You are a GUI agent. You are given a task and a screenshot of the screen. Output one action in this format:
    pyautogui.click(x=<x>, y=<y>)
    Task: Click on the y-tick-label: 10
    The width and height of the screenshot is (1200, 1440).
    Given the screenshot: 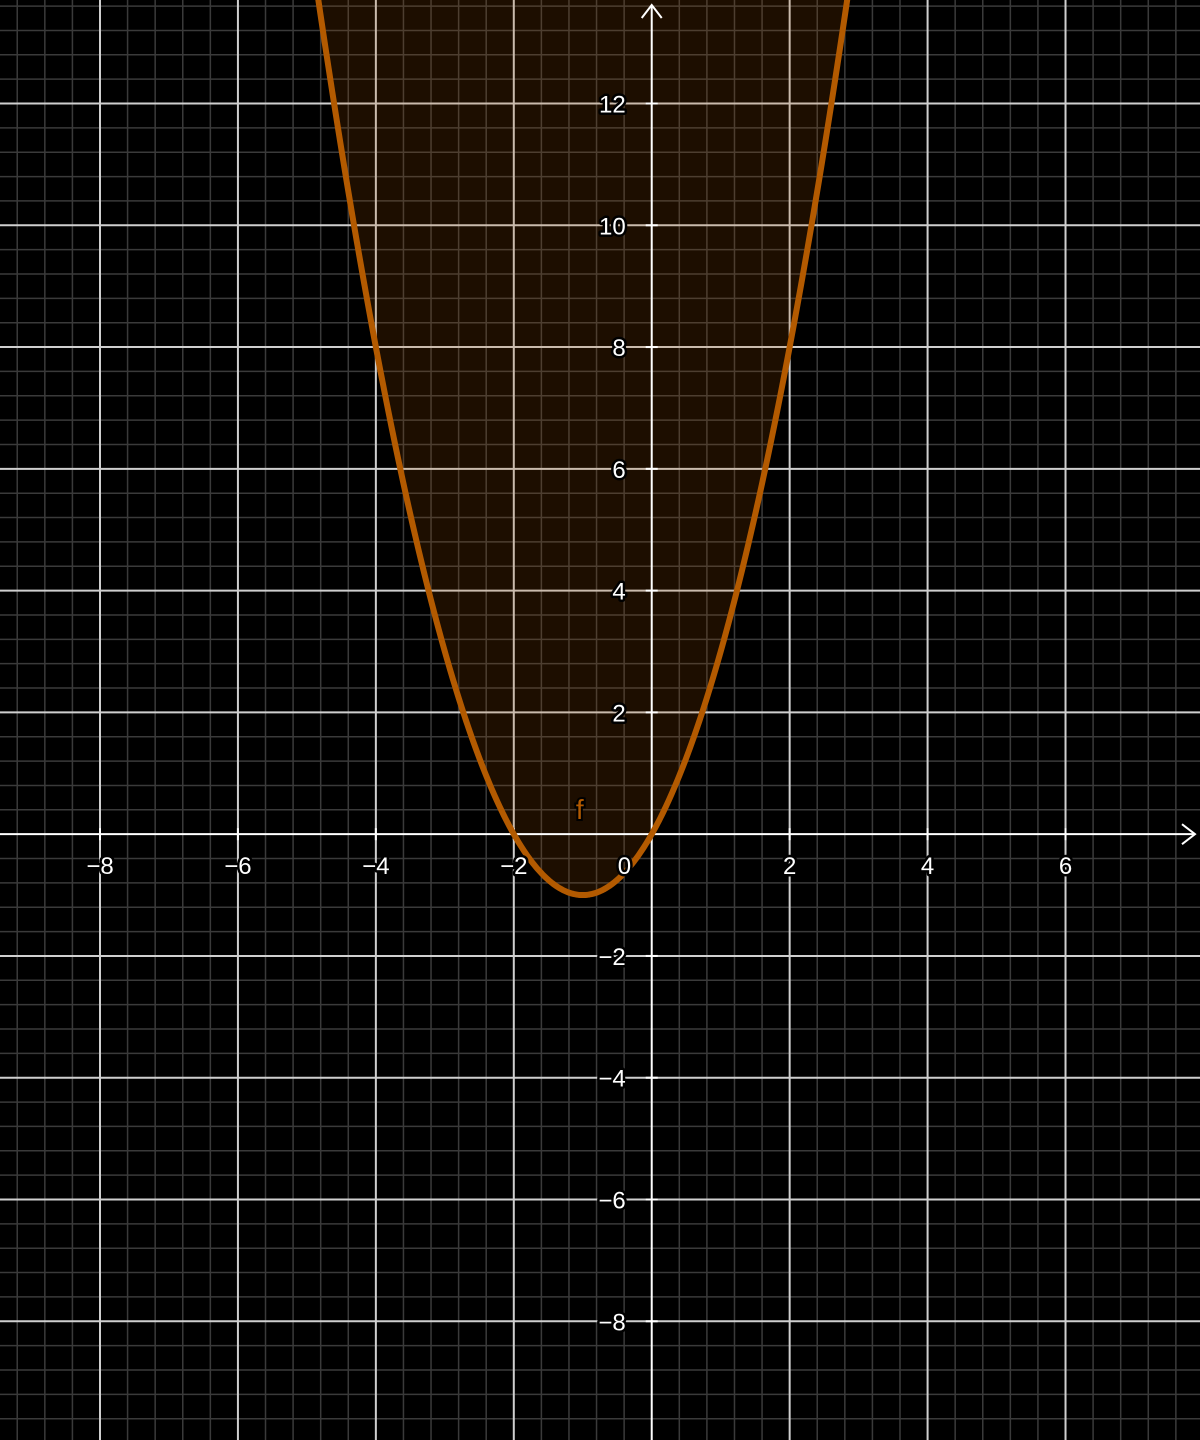 What is the action you would take?
    pyautogui.click(x=612, y=226)
    